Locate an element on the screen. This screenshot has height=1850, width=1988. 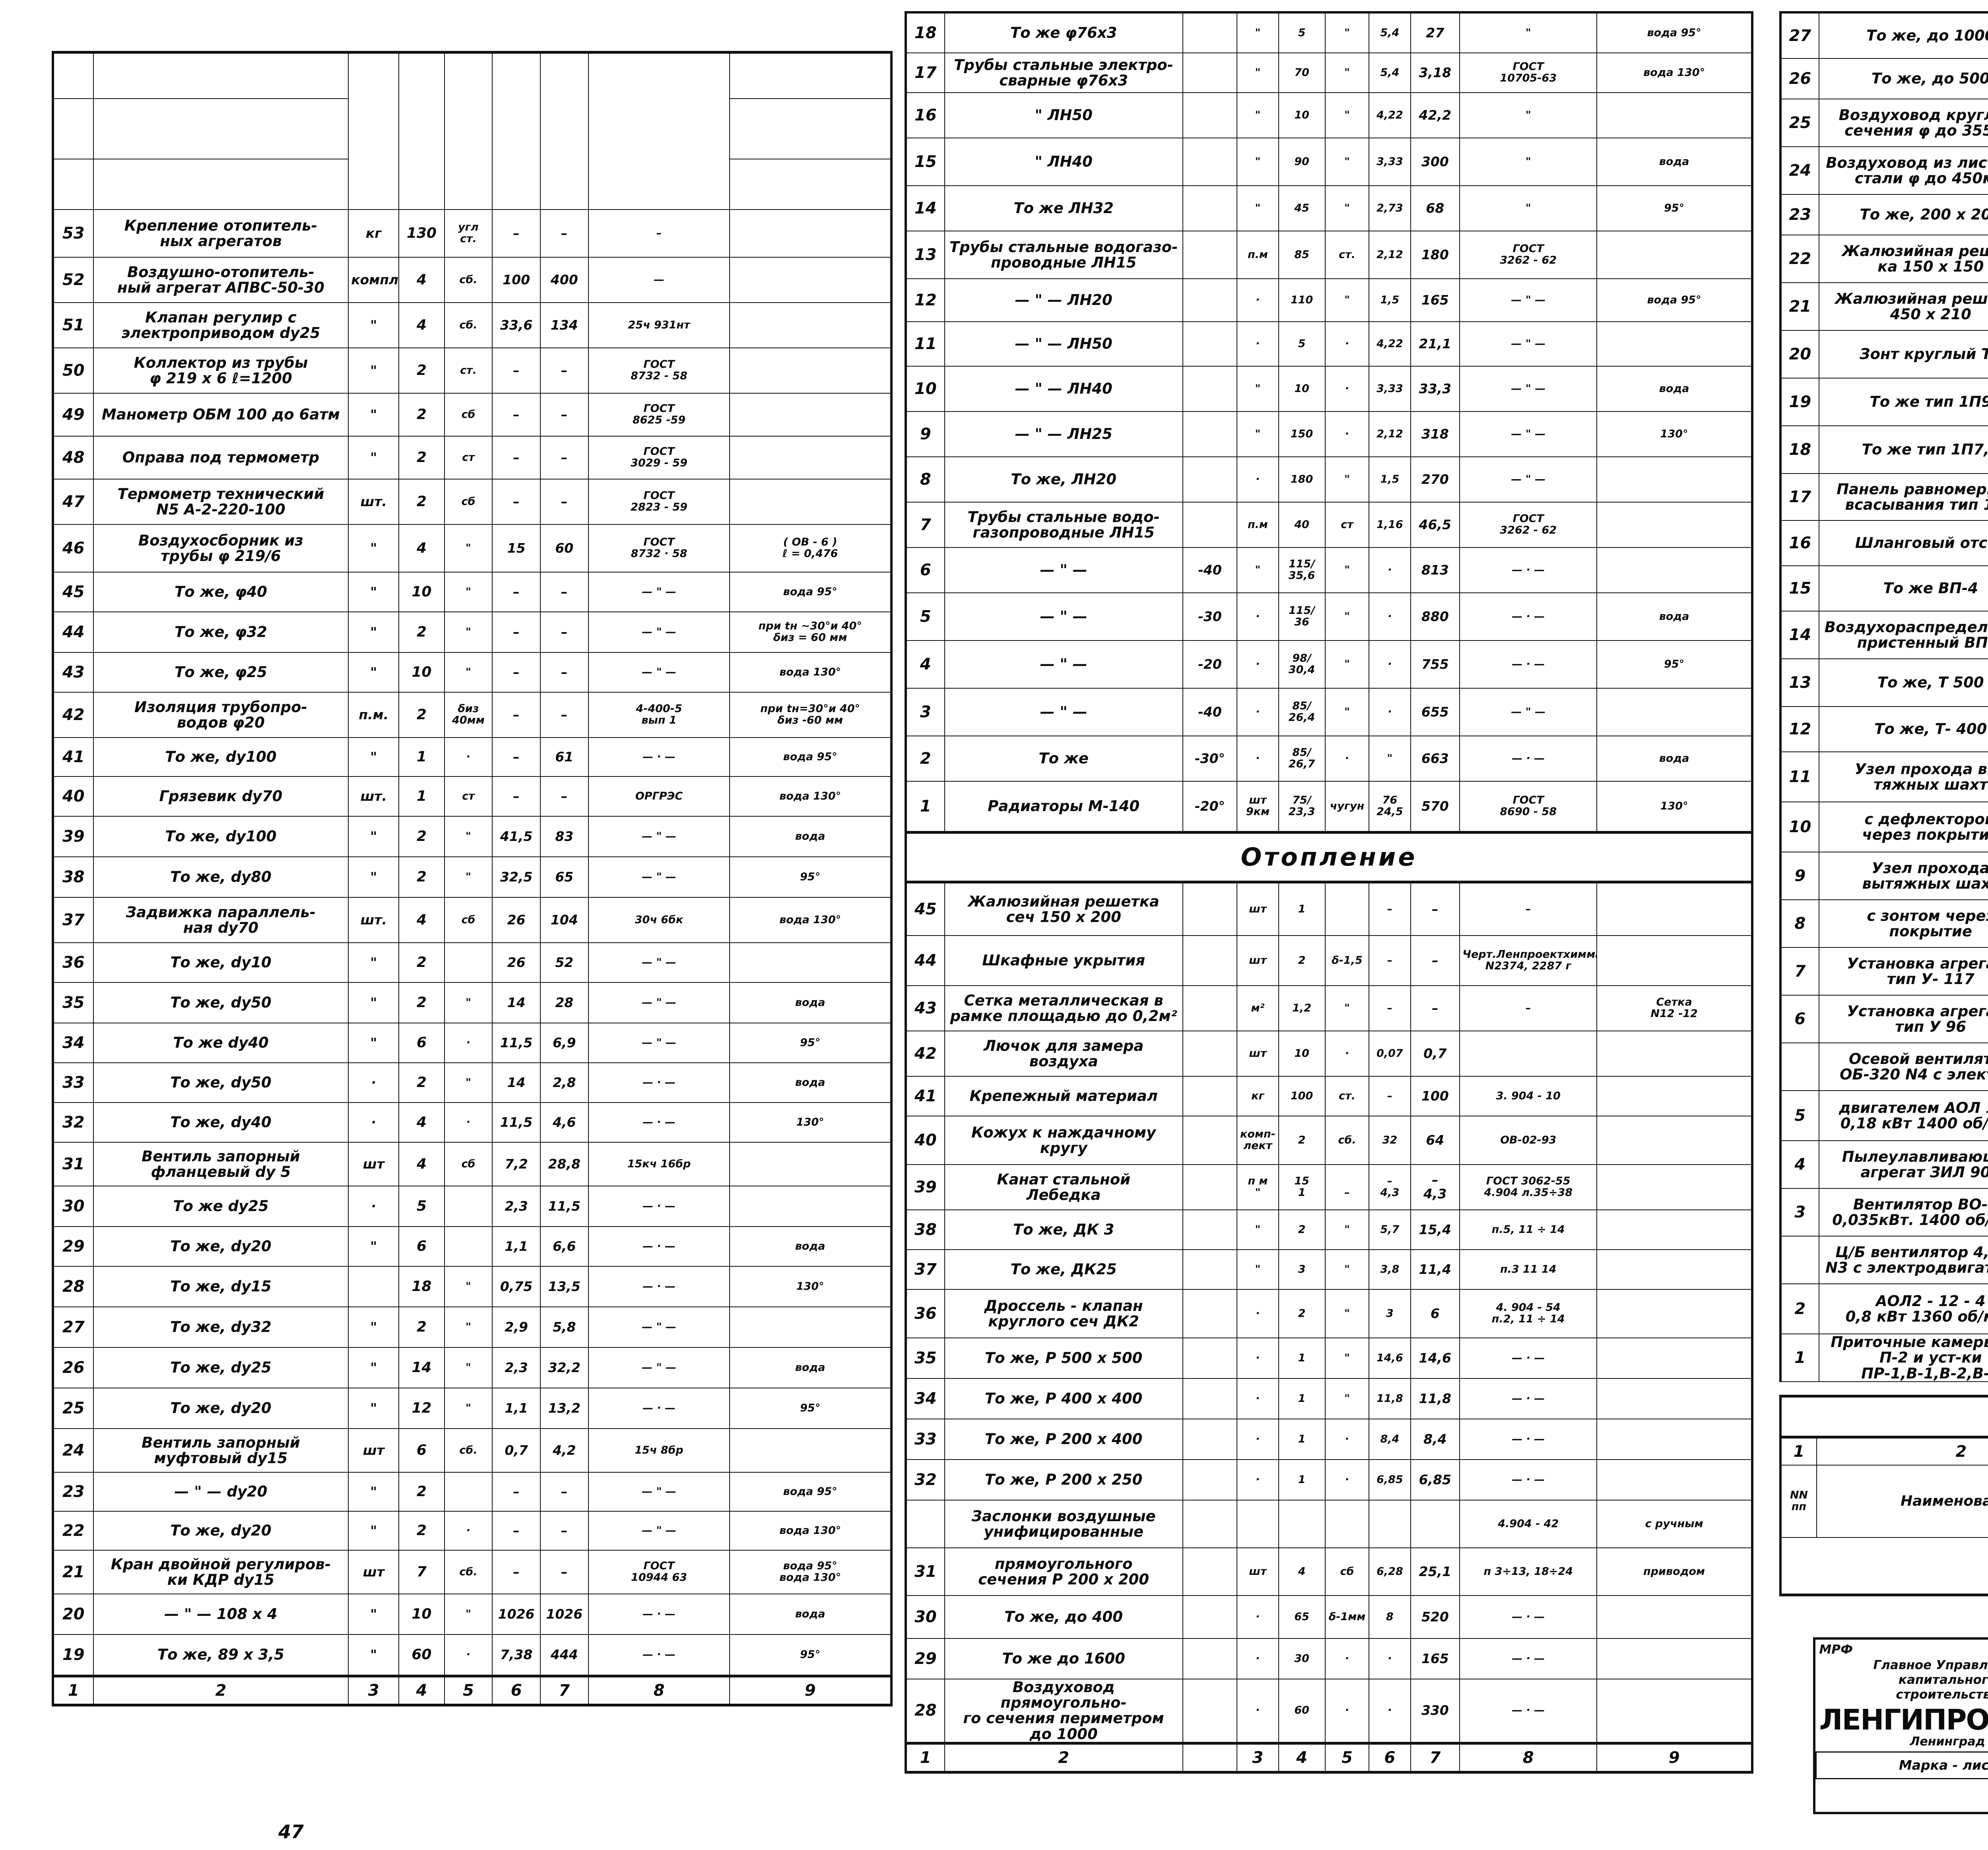
row-unit: шт. is located at coordinates (374, 796).